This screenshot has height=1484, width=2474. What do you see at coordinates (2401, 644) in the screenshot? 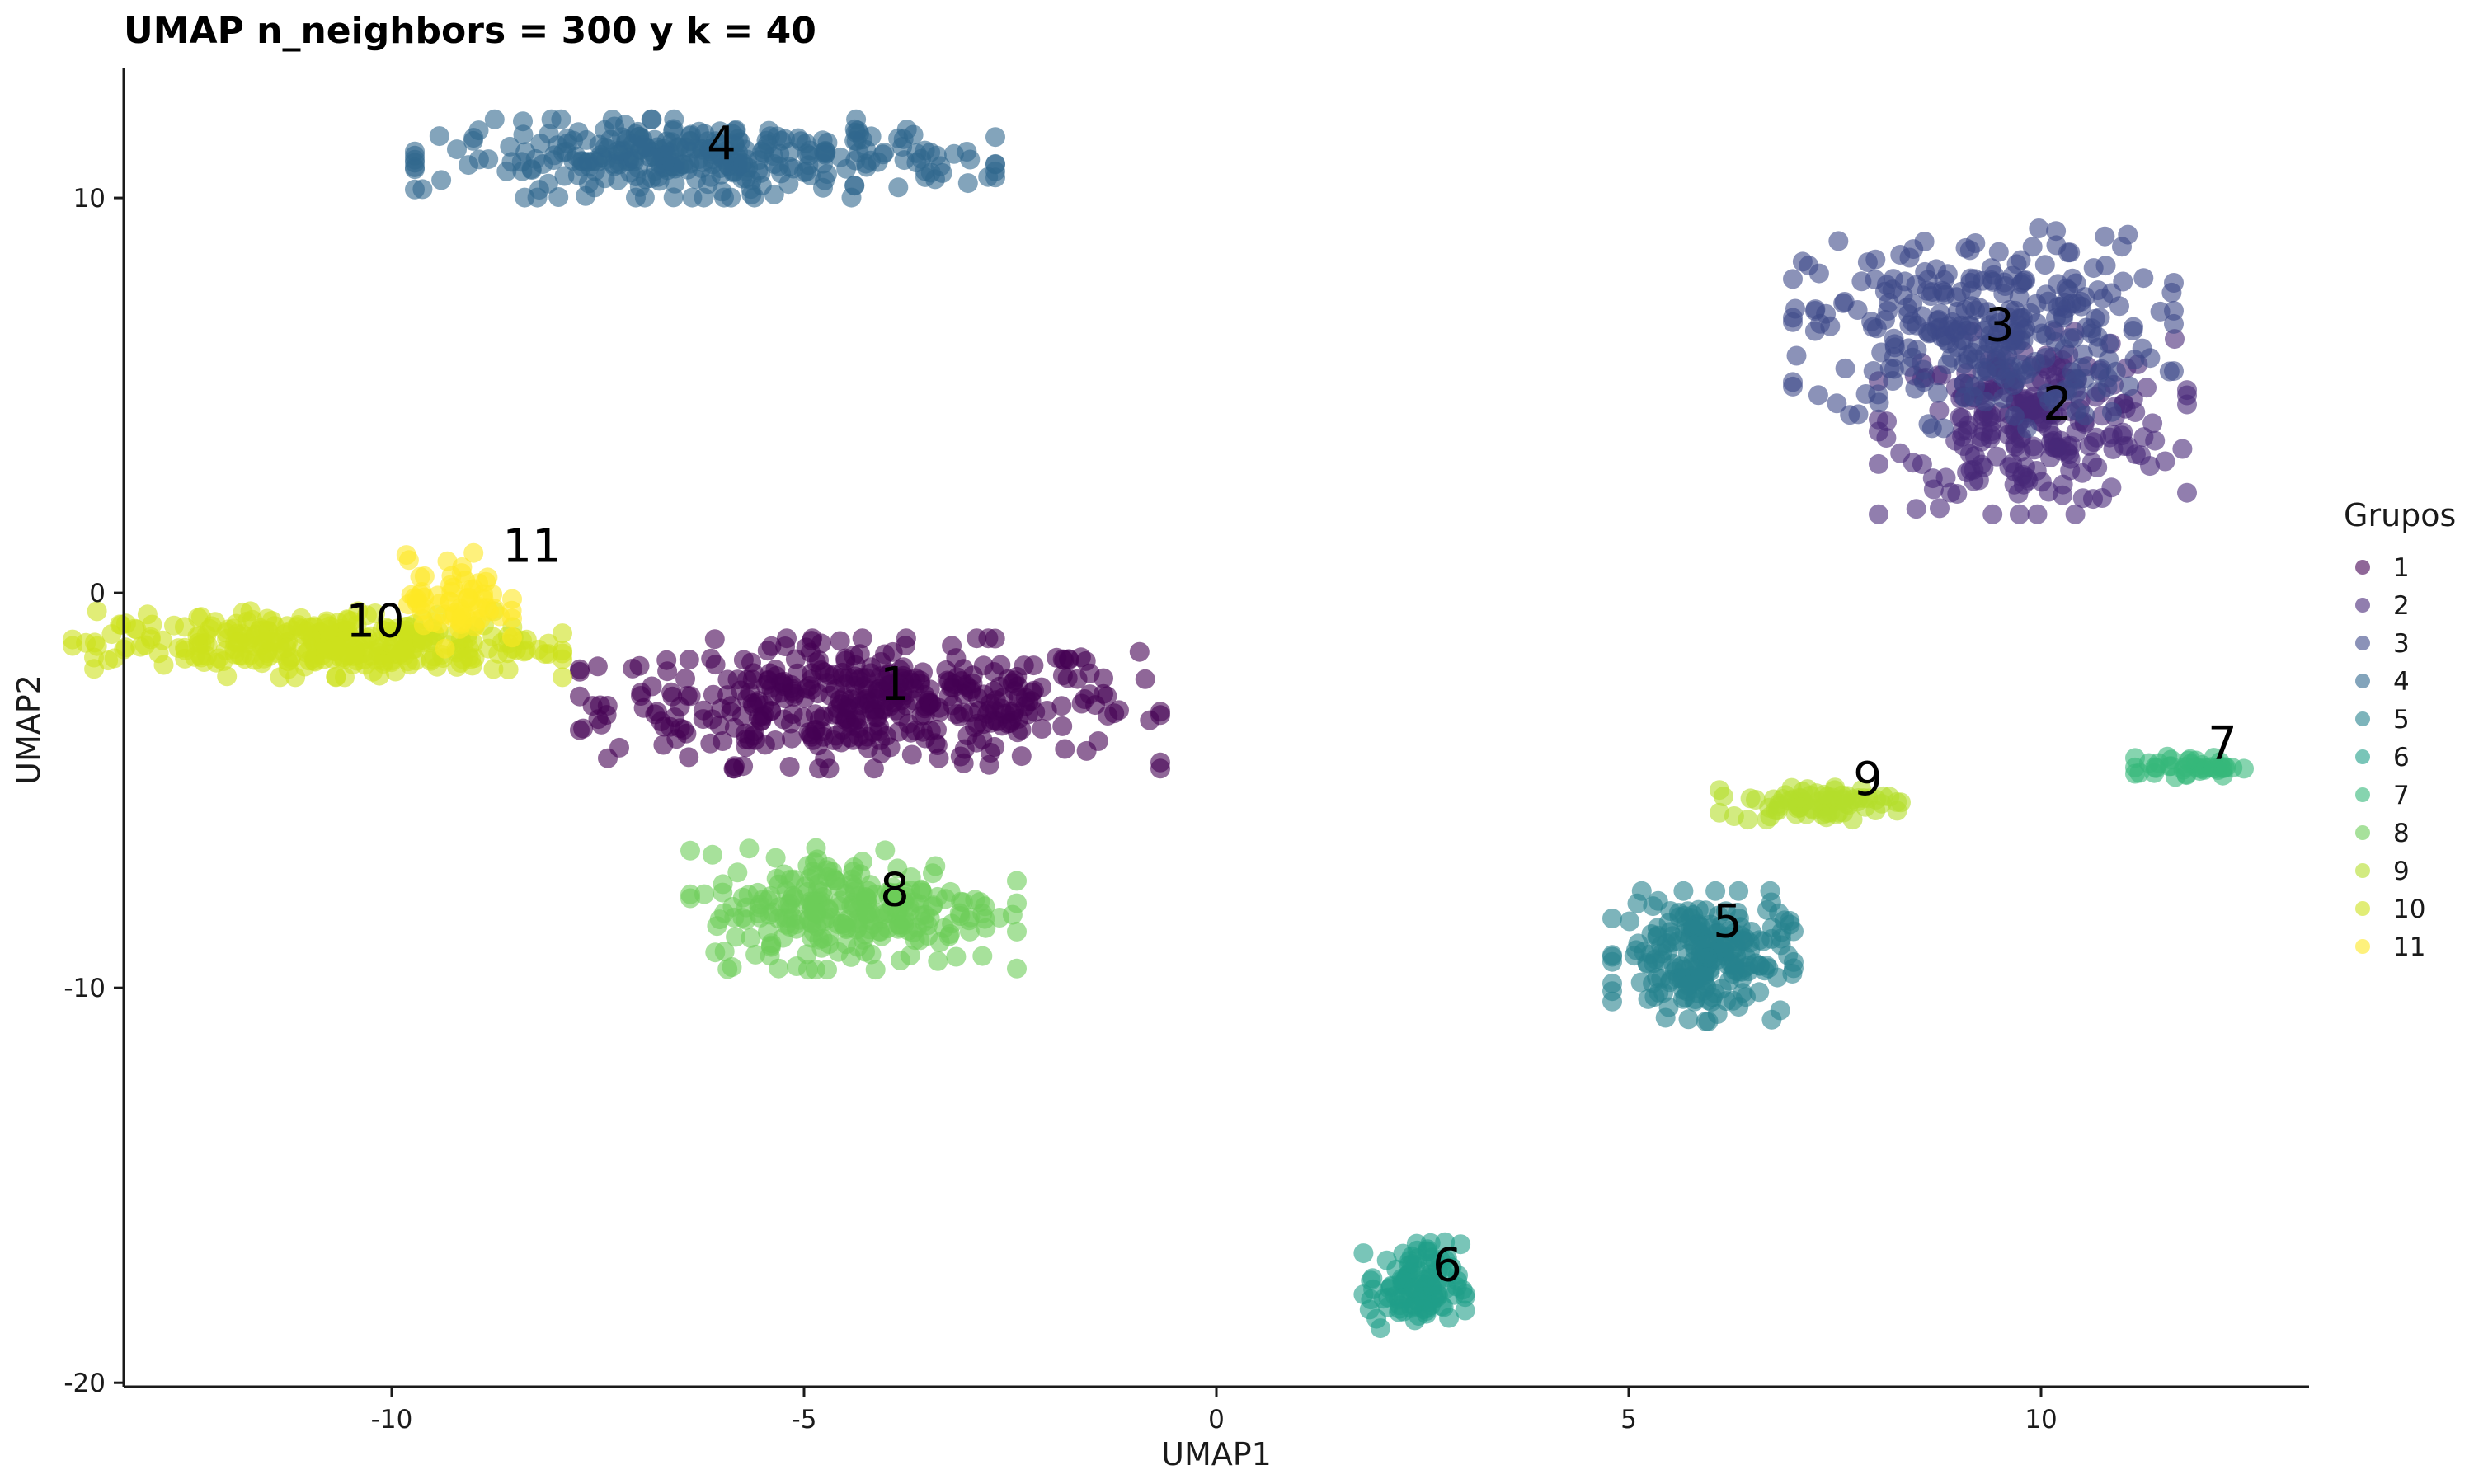
I see `legend-label-3: 3` at bounding box center [2401, 644].